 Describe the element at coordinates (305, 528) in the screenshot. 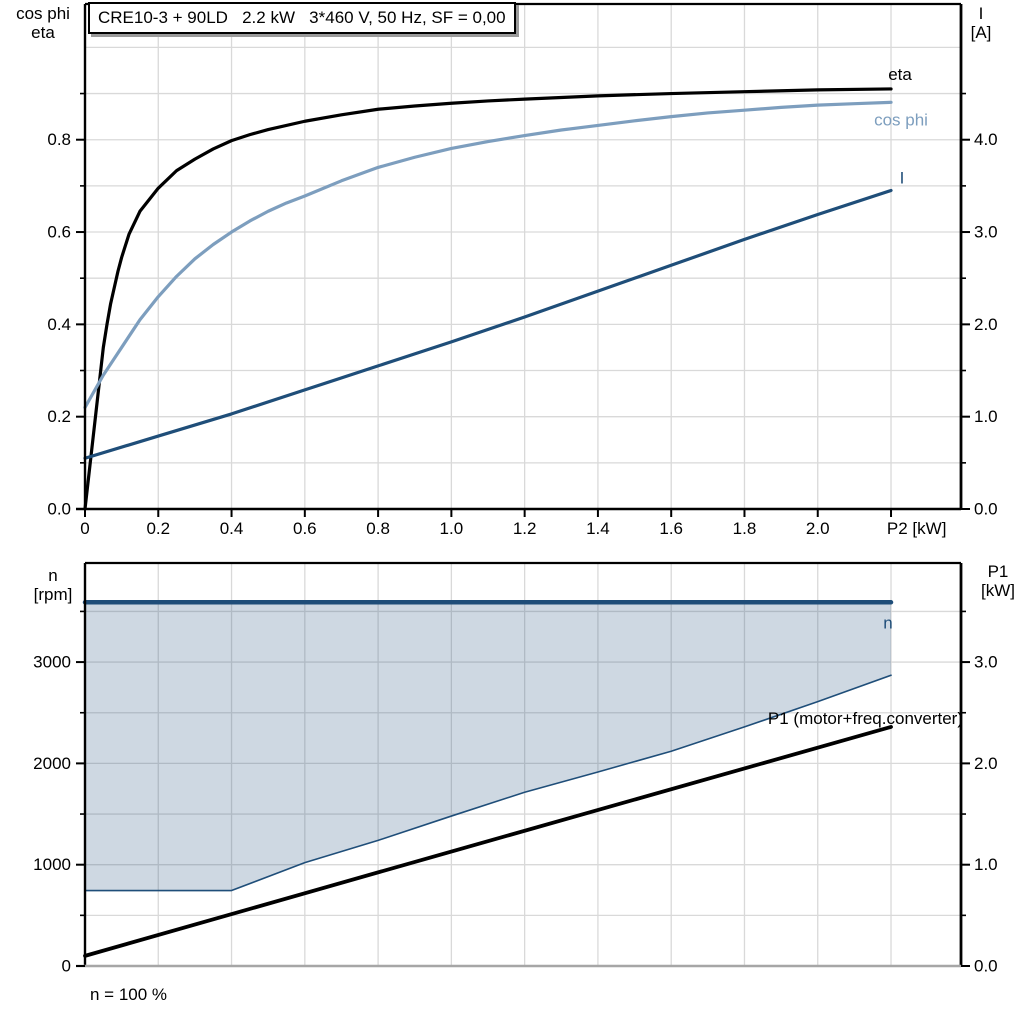

I see `x-tick-label: 0.6` at that location.